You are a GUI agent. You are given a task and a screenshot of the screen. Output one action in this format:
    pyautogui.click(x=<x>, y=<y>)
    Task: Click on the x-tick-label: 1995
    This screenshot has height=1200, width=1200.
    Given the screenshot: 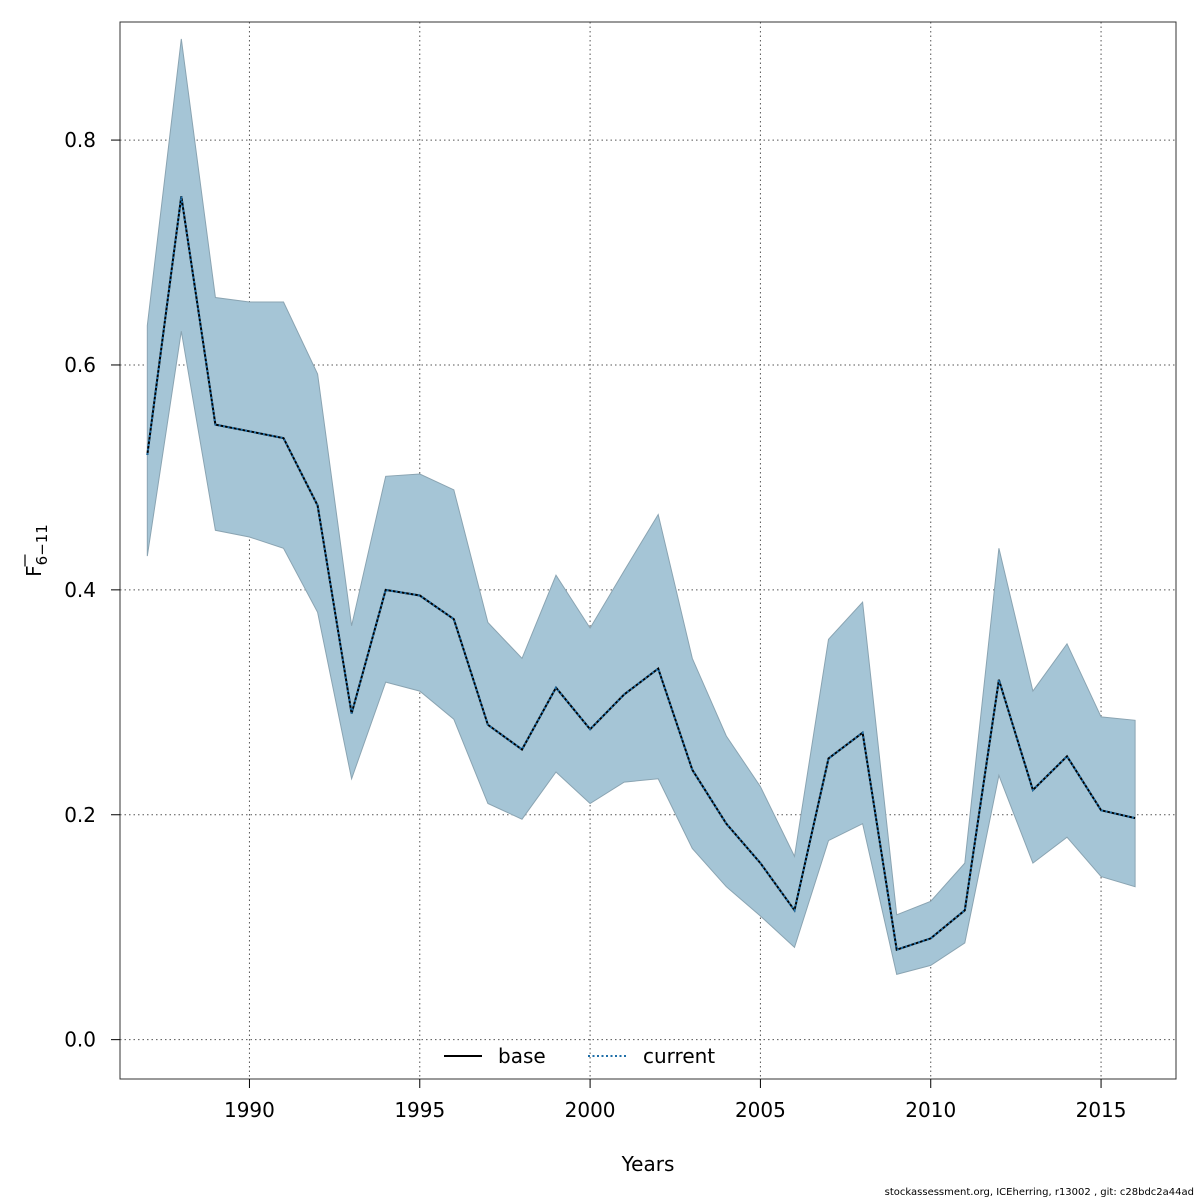 What is the action you would take?
    pyautogui.click(x=419, y=1110)
    